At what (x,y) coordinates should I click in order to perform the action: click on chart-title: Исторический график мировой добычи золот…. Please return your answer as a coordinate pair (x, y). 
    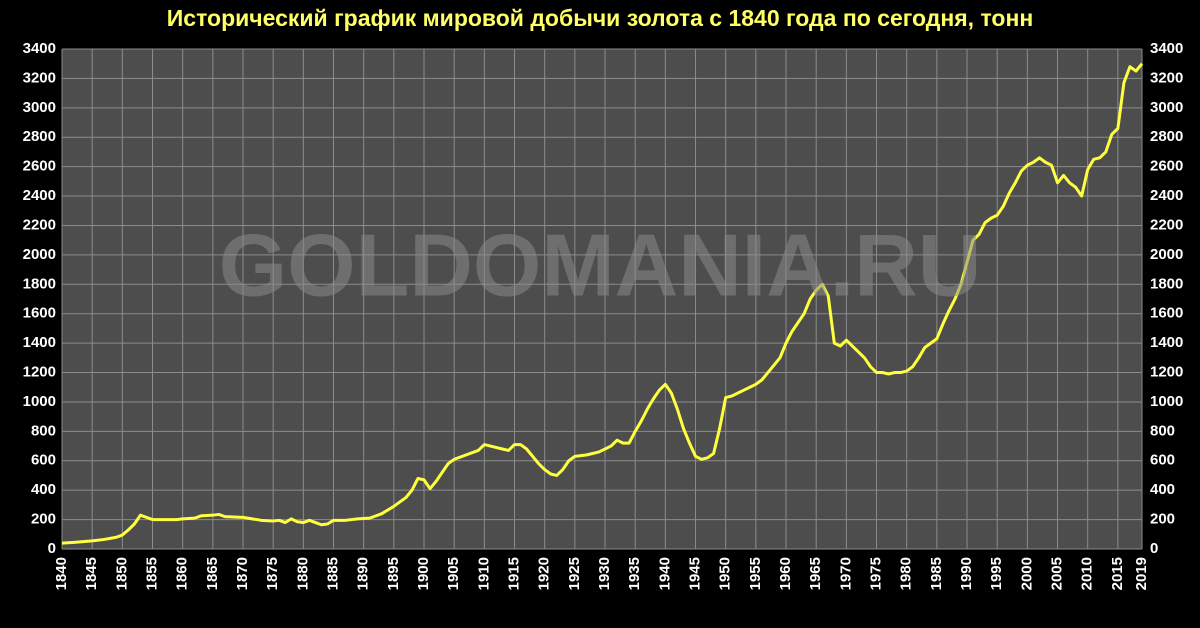
    Looking at the image, I should click on (600, 18).